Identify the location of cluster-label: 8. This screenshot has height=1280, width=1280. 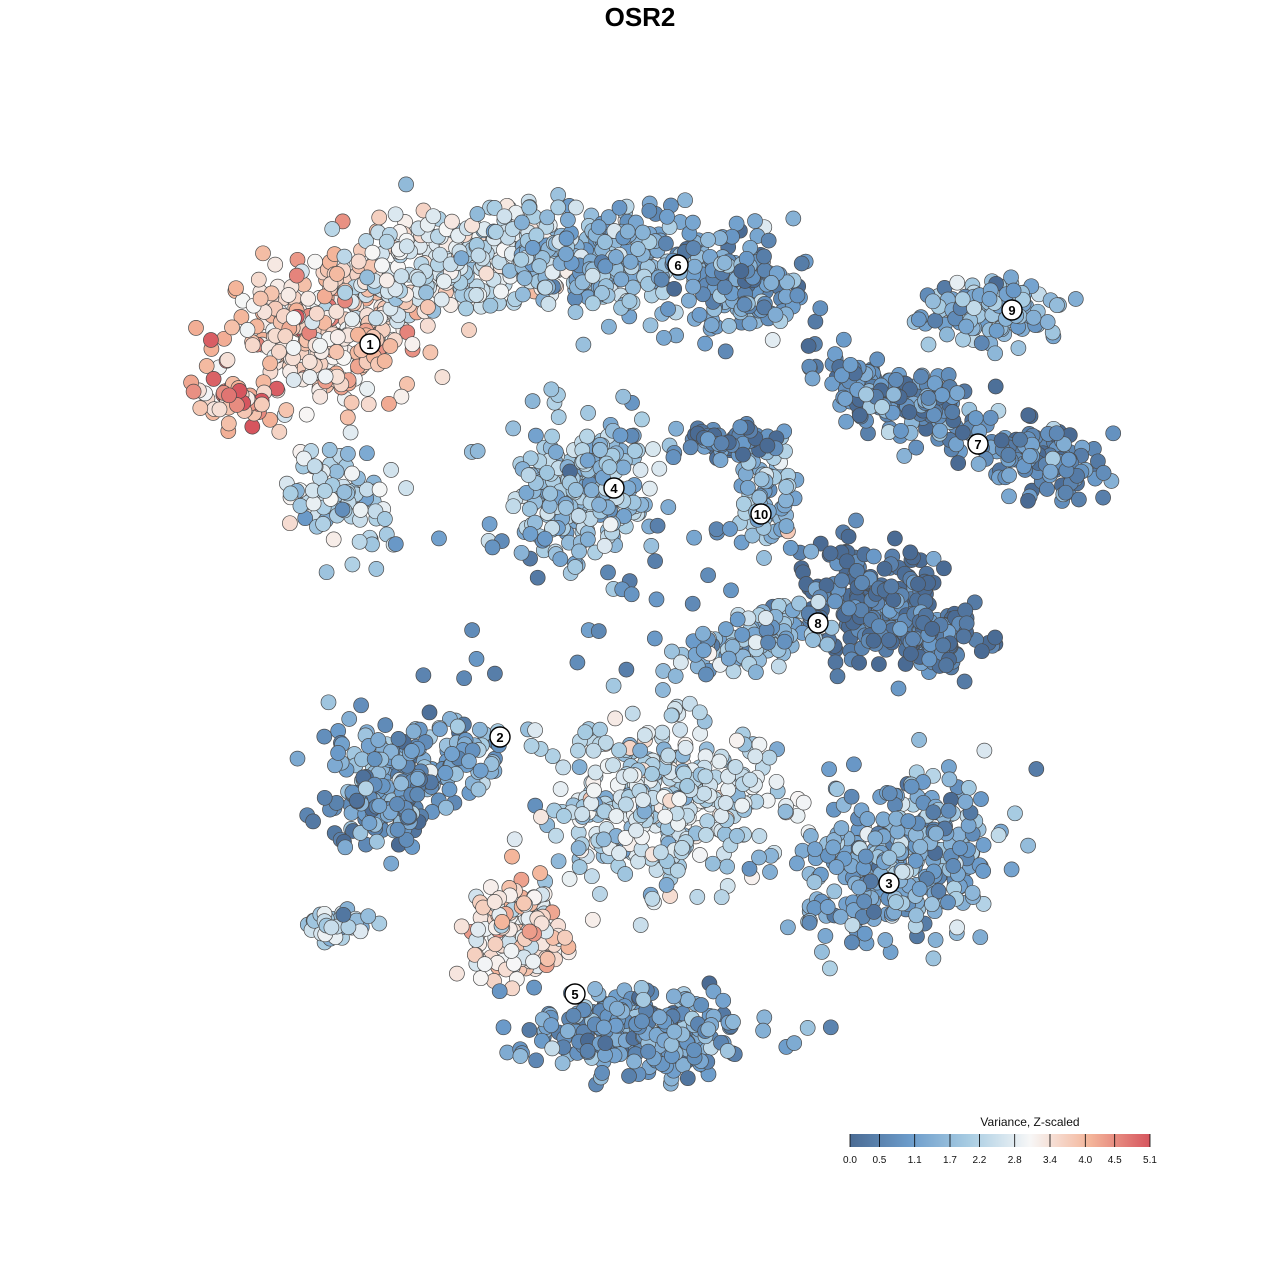
(817, 623).